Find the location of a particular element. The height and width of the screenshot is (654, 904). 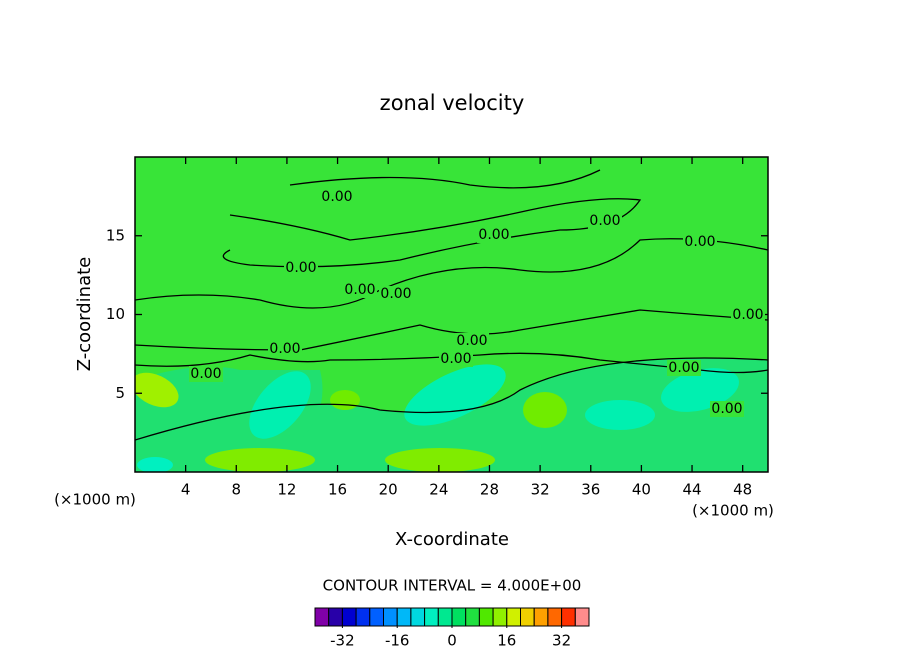

x-tick-label: 32 is located at coordinates (540, 490).